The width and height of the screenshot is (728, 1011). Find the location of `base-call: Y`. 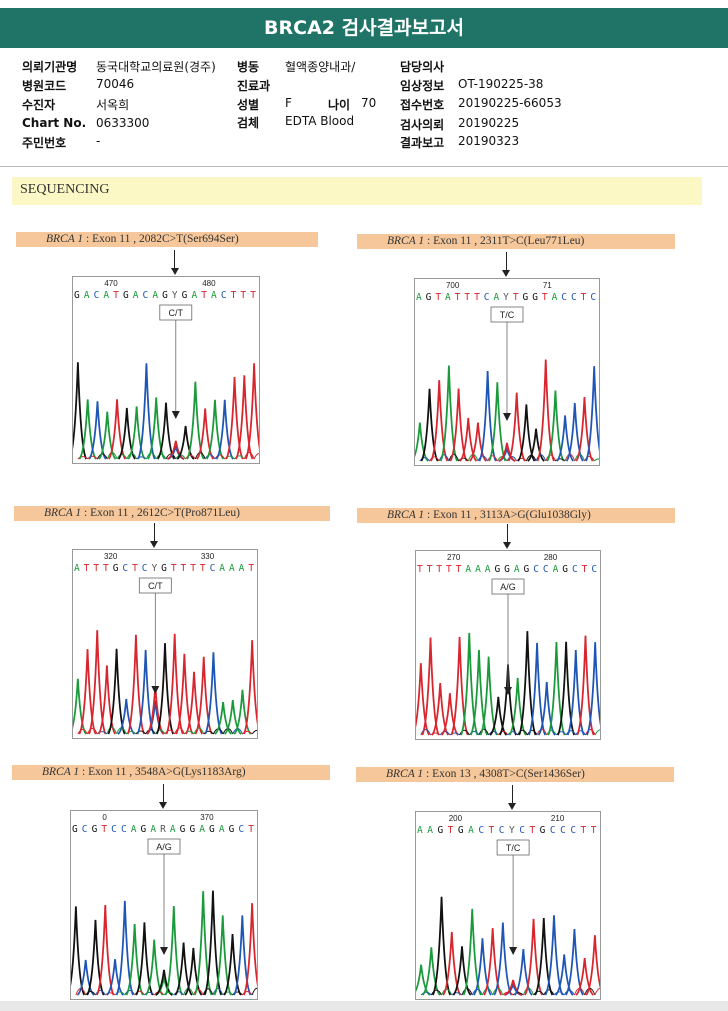

base-call: Y is located at coordinates (506, 297).